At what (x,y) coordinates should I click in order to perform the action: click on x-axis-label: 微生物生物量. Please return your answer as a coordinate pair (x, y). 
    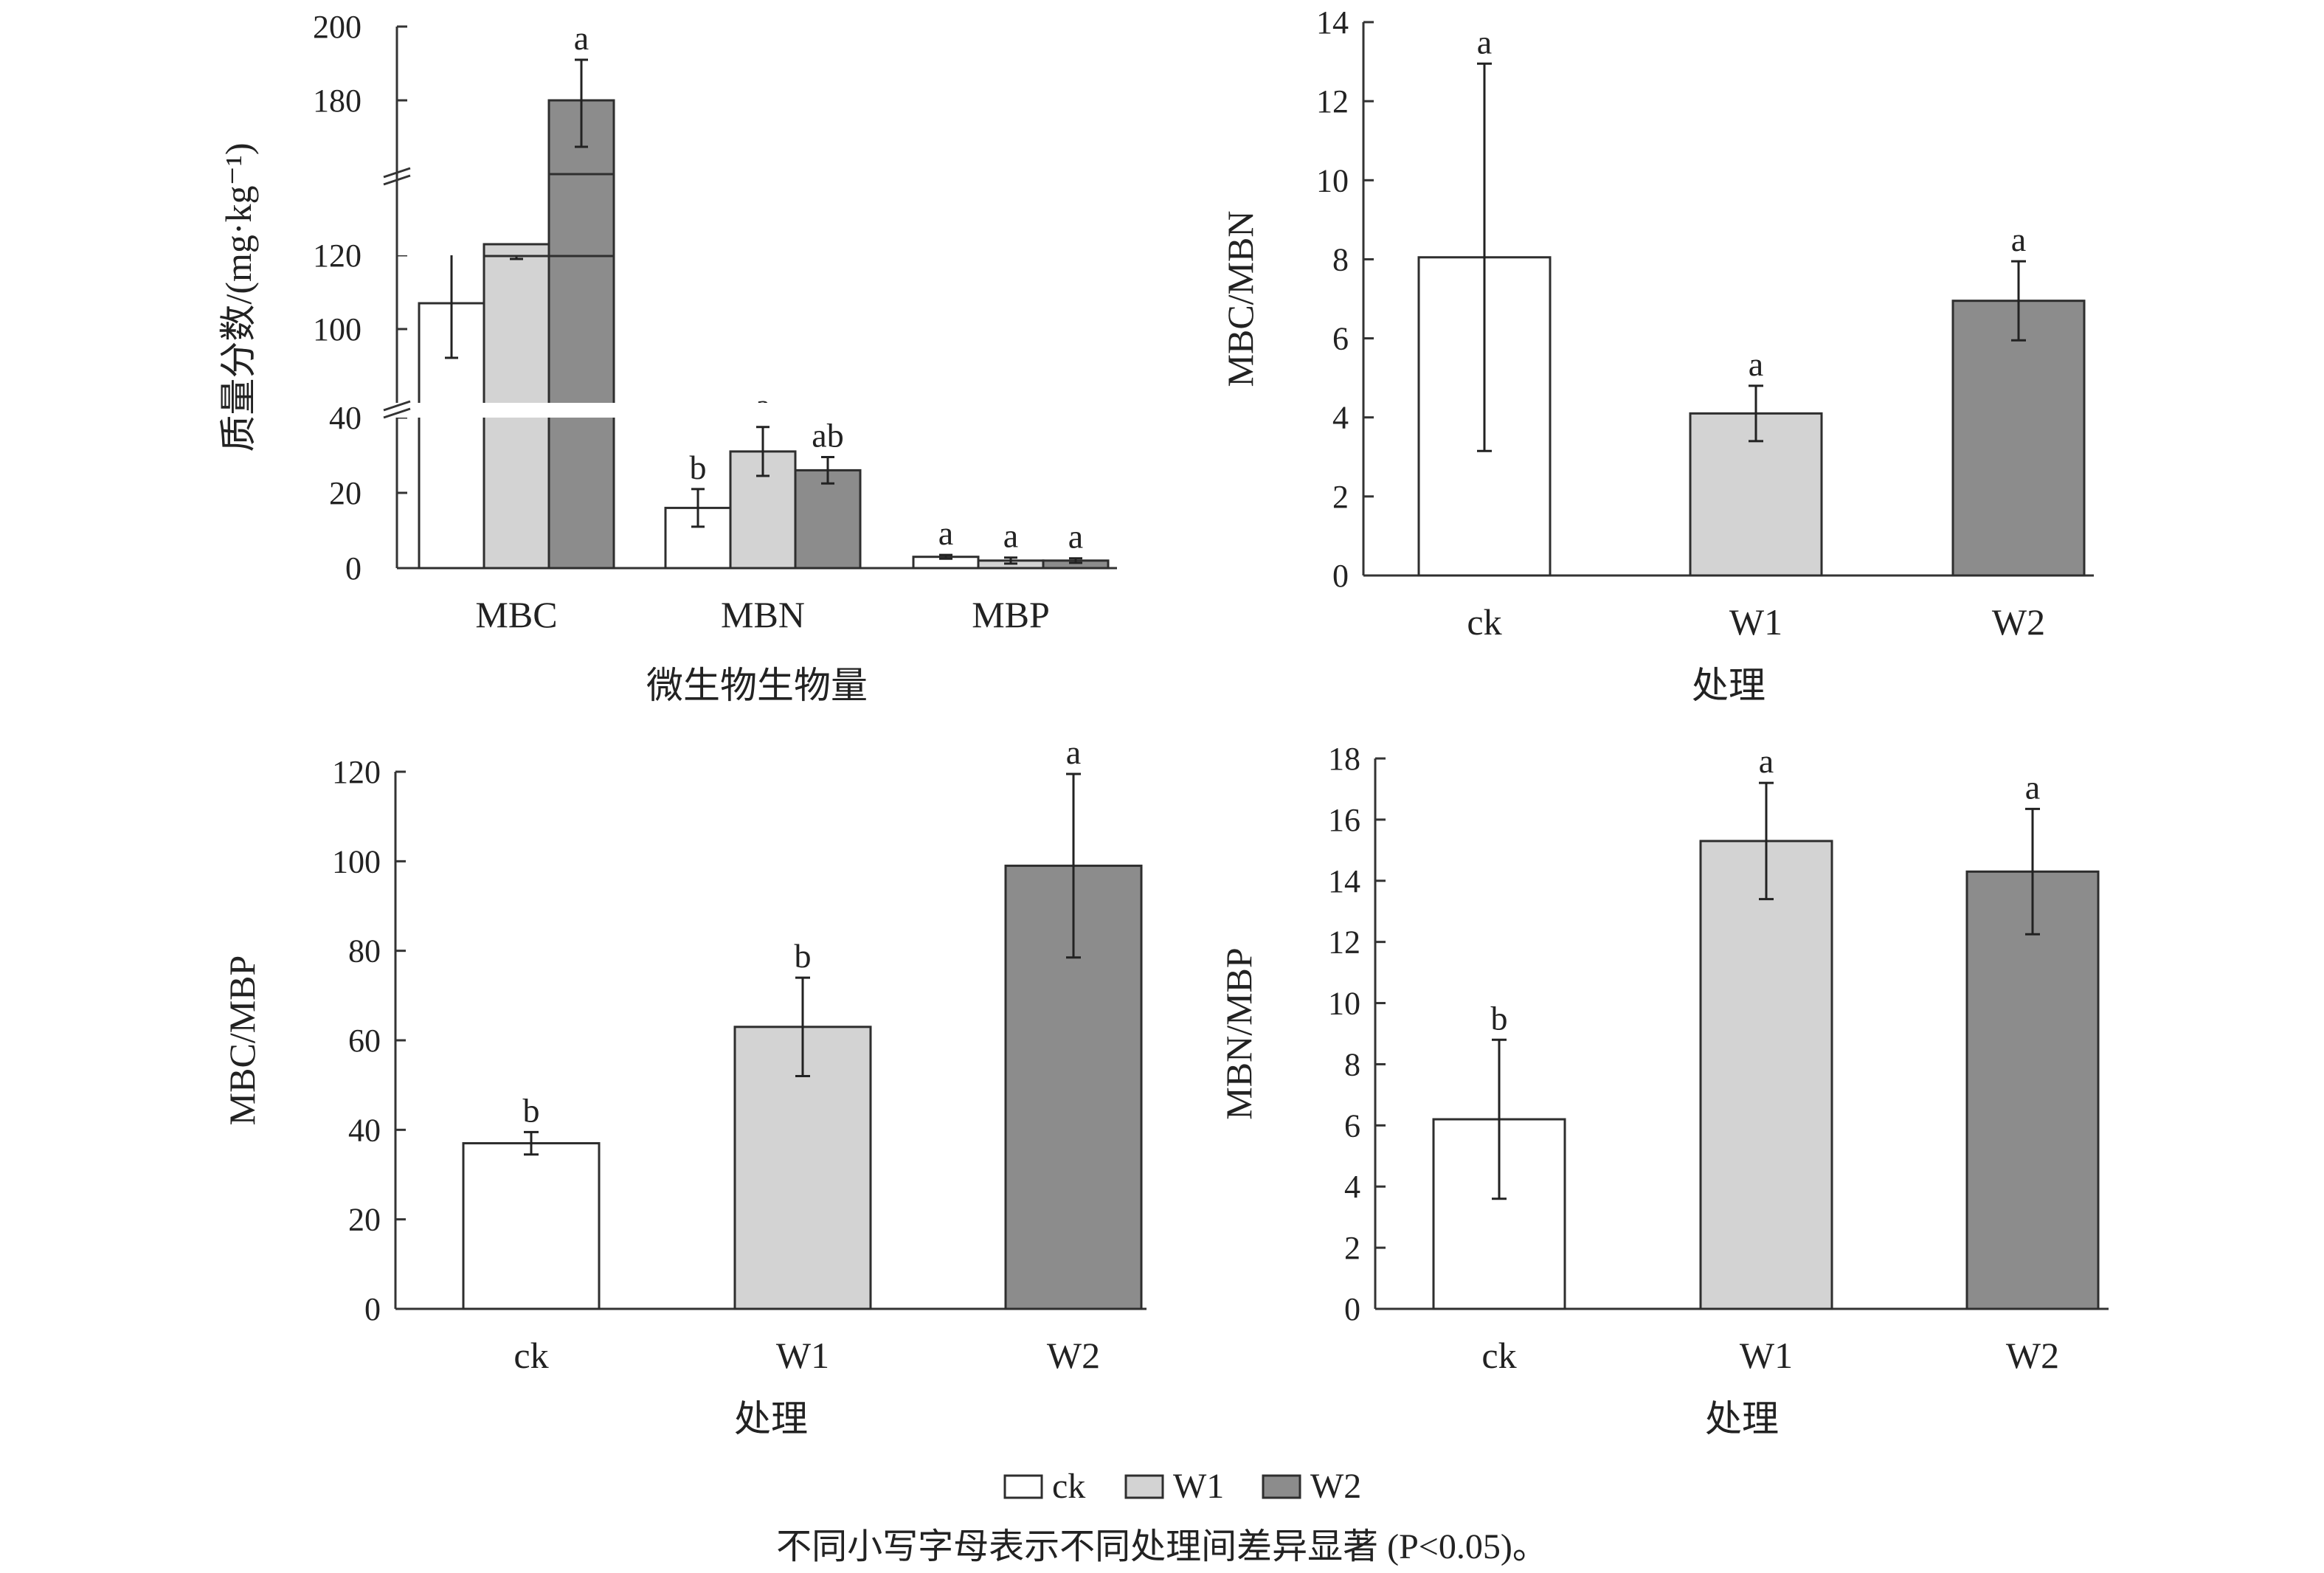
    Looking at the image, I should click on (757, 685).